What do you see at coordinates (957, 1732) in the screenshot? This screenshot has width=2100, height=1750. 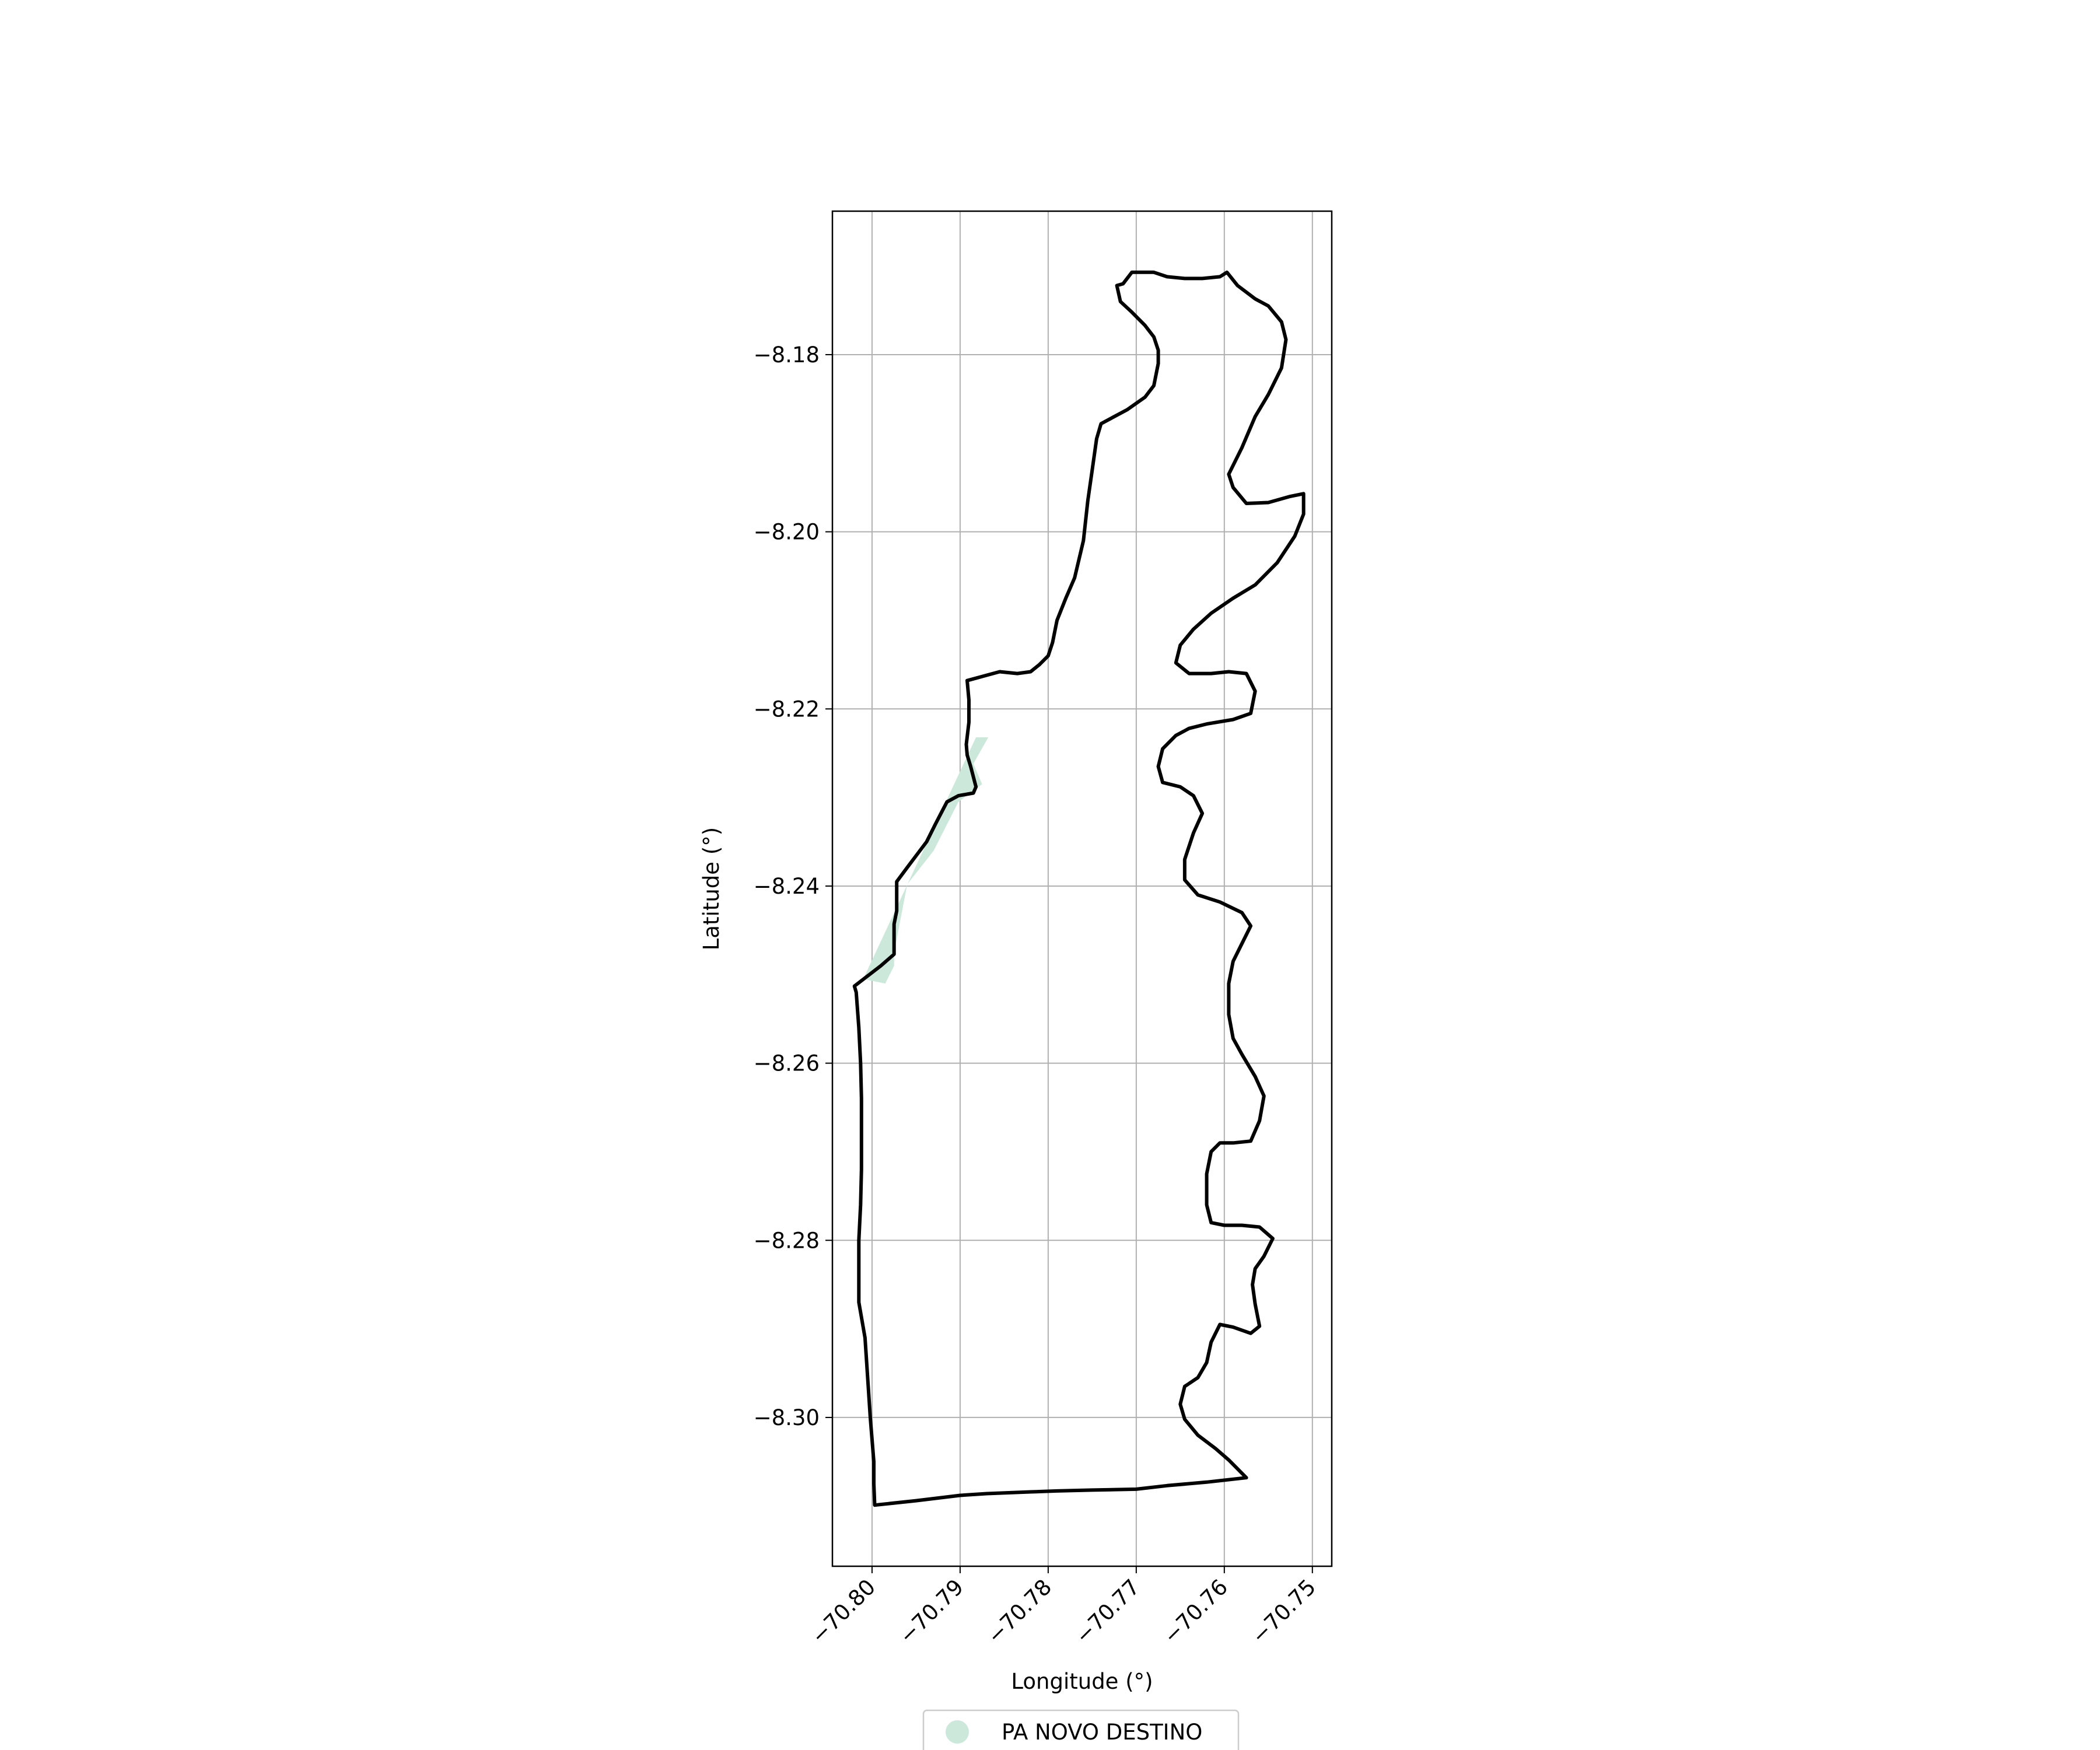 I see `legend-marker` at bounding box center [957, 1732].